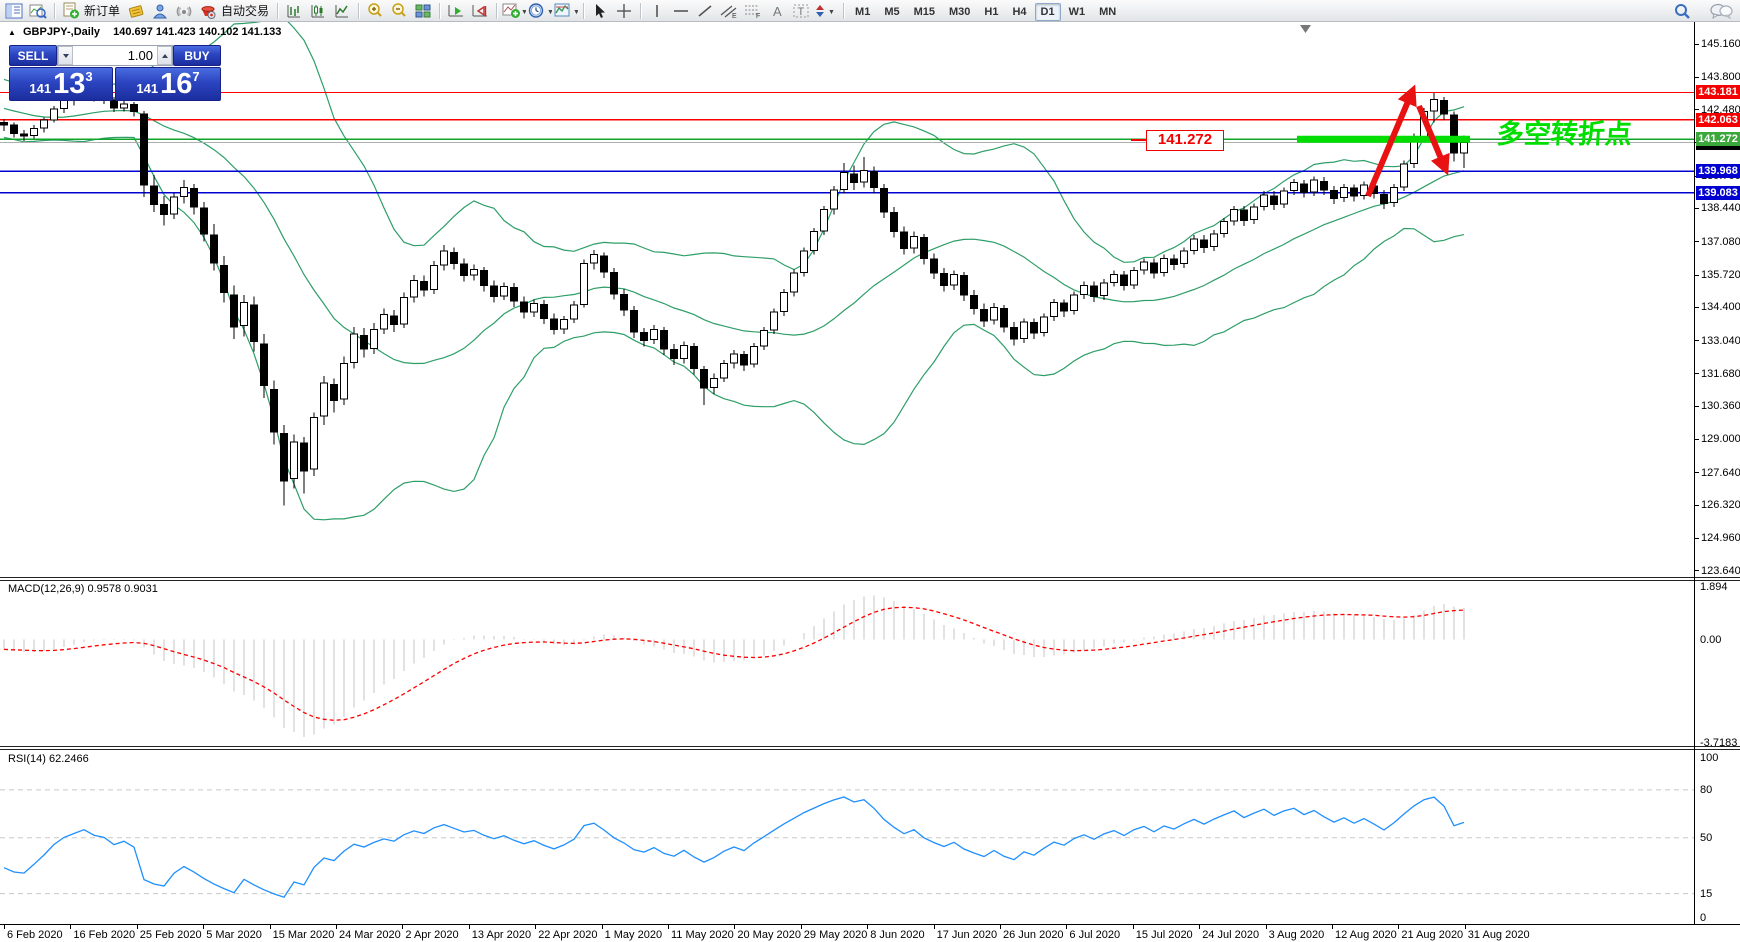  What do you see at coordinates (863, 11) in the screenshot?
I see `timeframe-button-M1: M1` at bounding box center [863, 11].